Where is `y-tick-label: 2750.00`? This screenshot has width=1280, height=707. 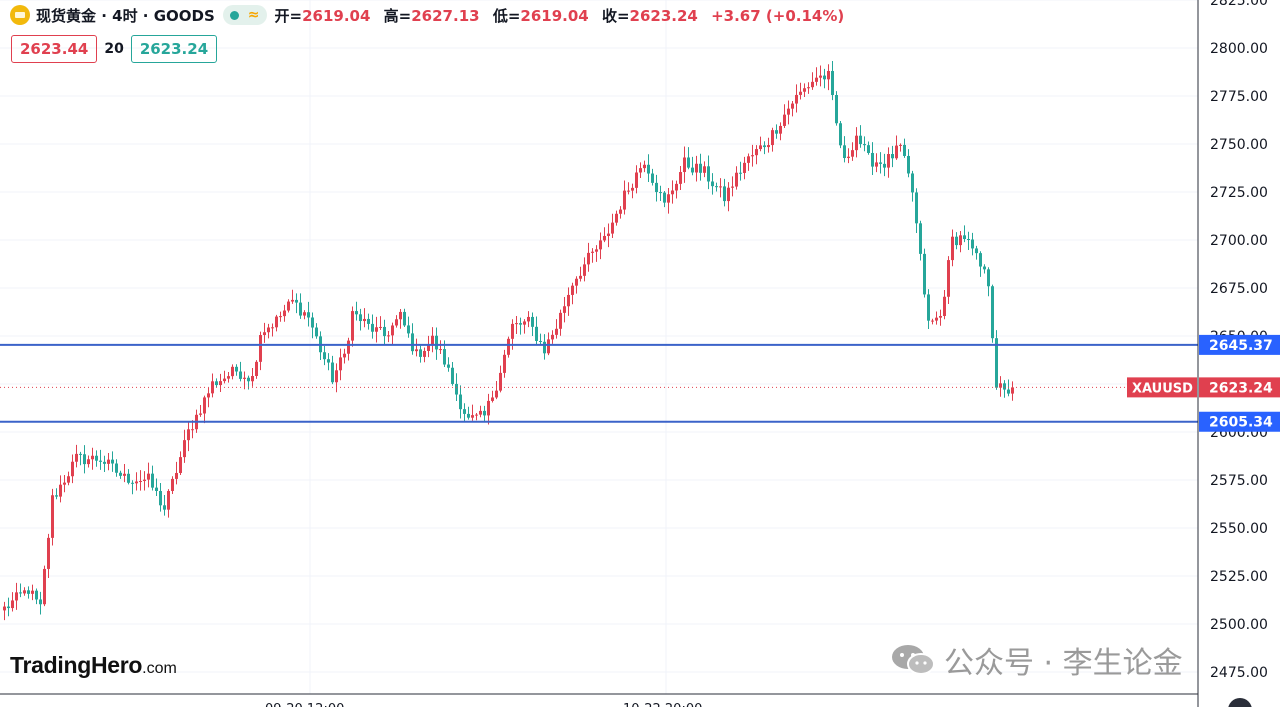 y-tick-label: 2750.00 is located at coordinates (1239, 145).